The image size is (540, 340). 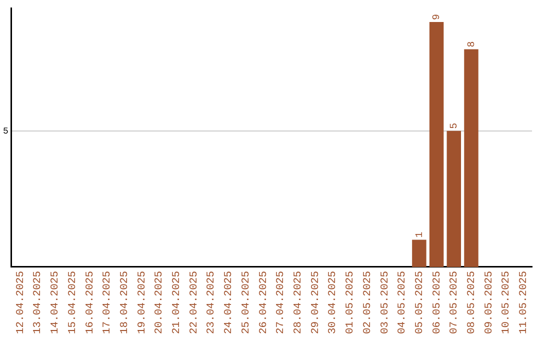 I want to click on x-tick-label: 22.04.2025, so click(x=194, y=302).